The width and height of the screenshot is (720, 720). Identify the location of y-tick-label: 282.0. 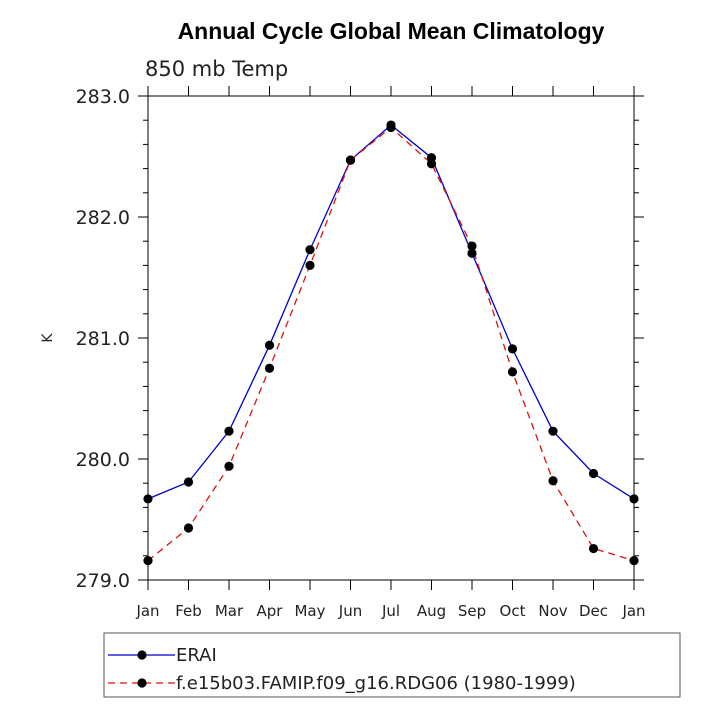
(103, 218).